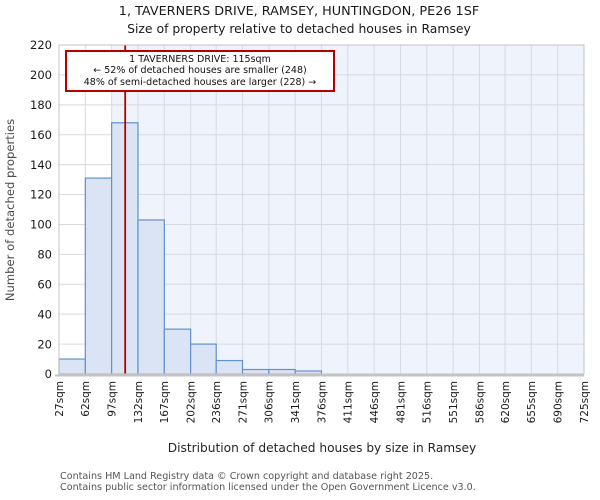  Describe the element at coordinates (139, 402) in the screenshot. I see `x-tick-label: 132sqm` at that location.